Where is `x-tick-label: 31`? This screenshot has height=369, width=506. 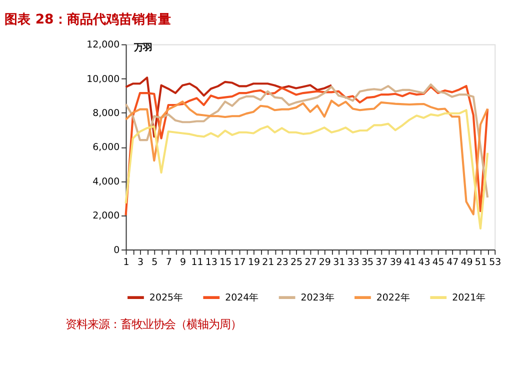 x-tick-label: 31 is located at coordinates (339, 262).